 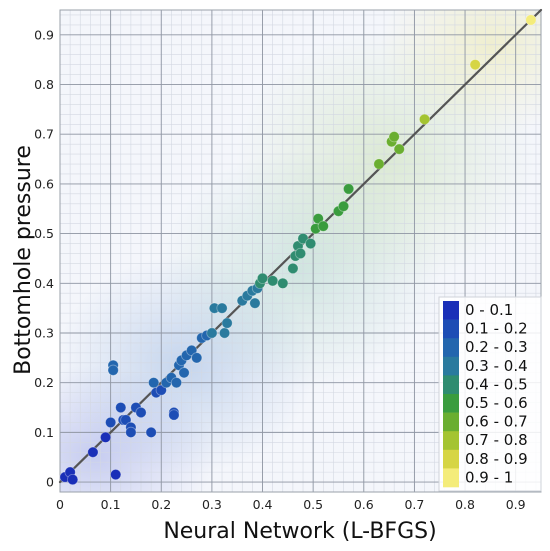 I want to click on legend-label: 0.5 - 0.6, so click(x=496, y=403).